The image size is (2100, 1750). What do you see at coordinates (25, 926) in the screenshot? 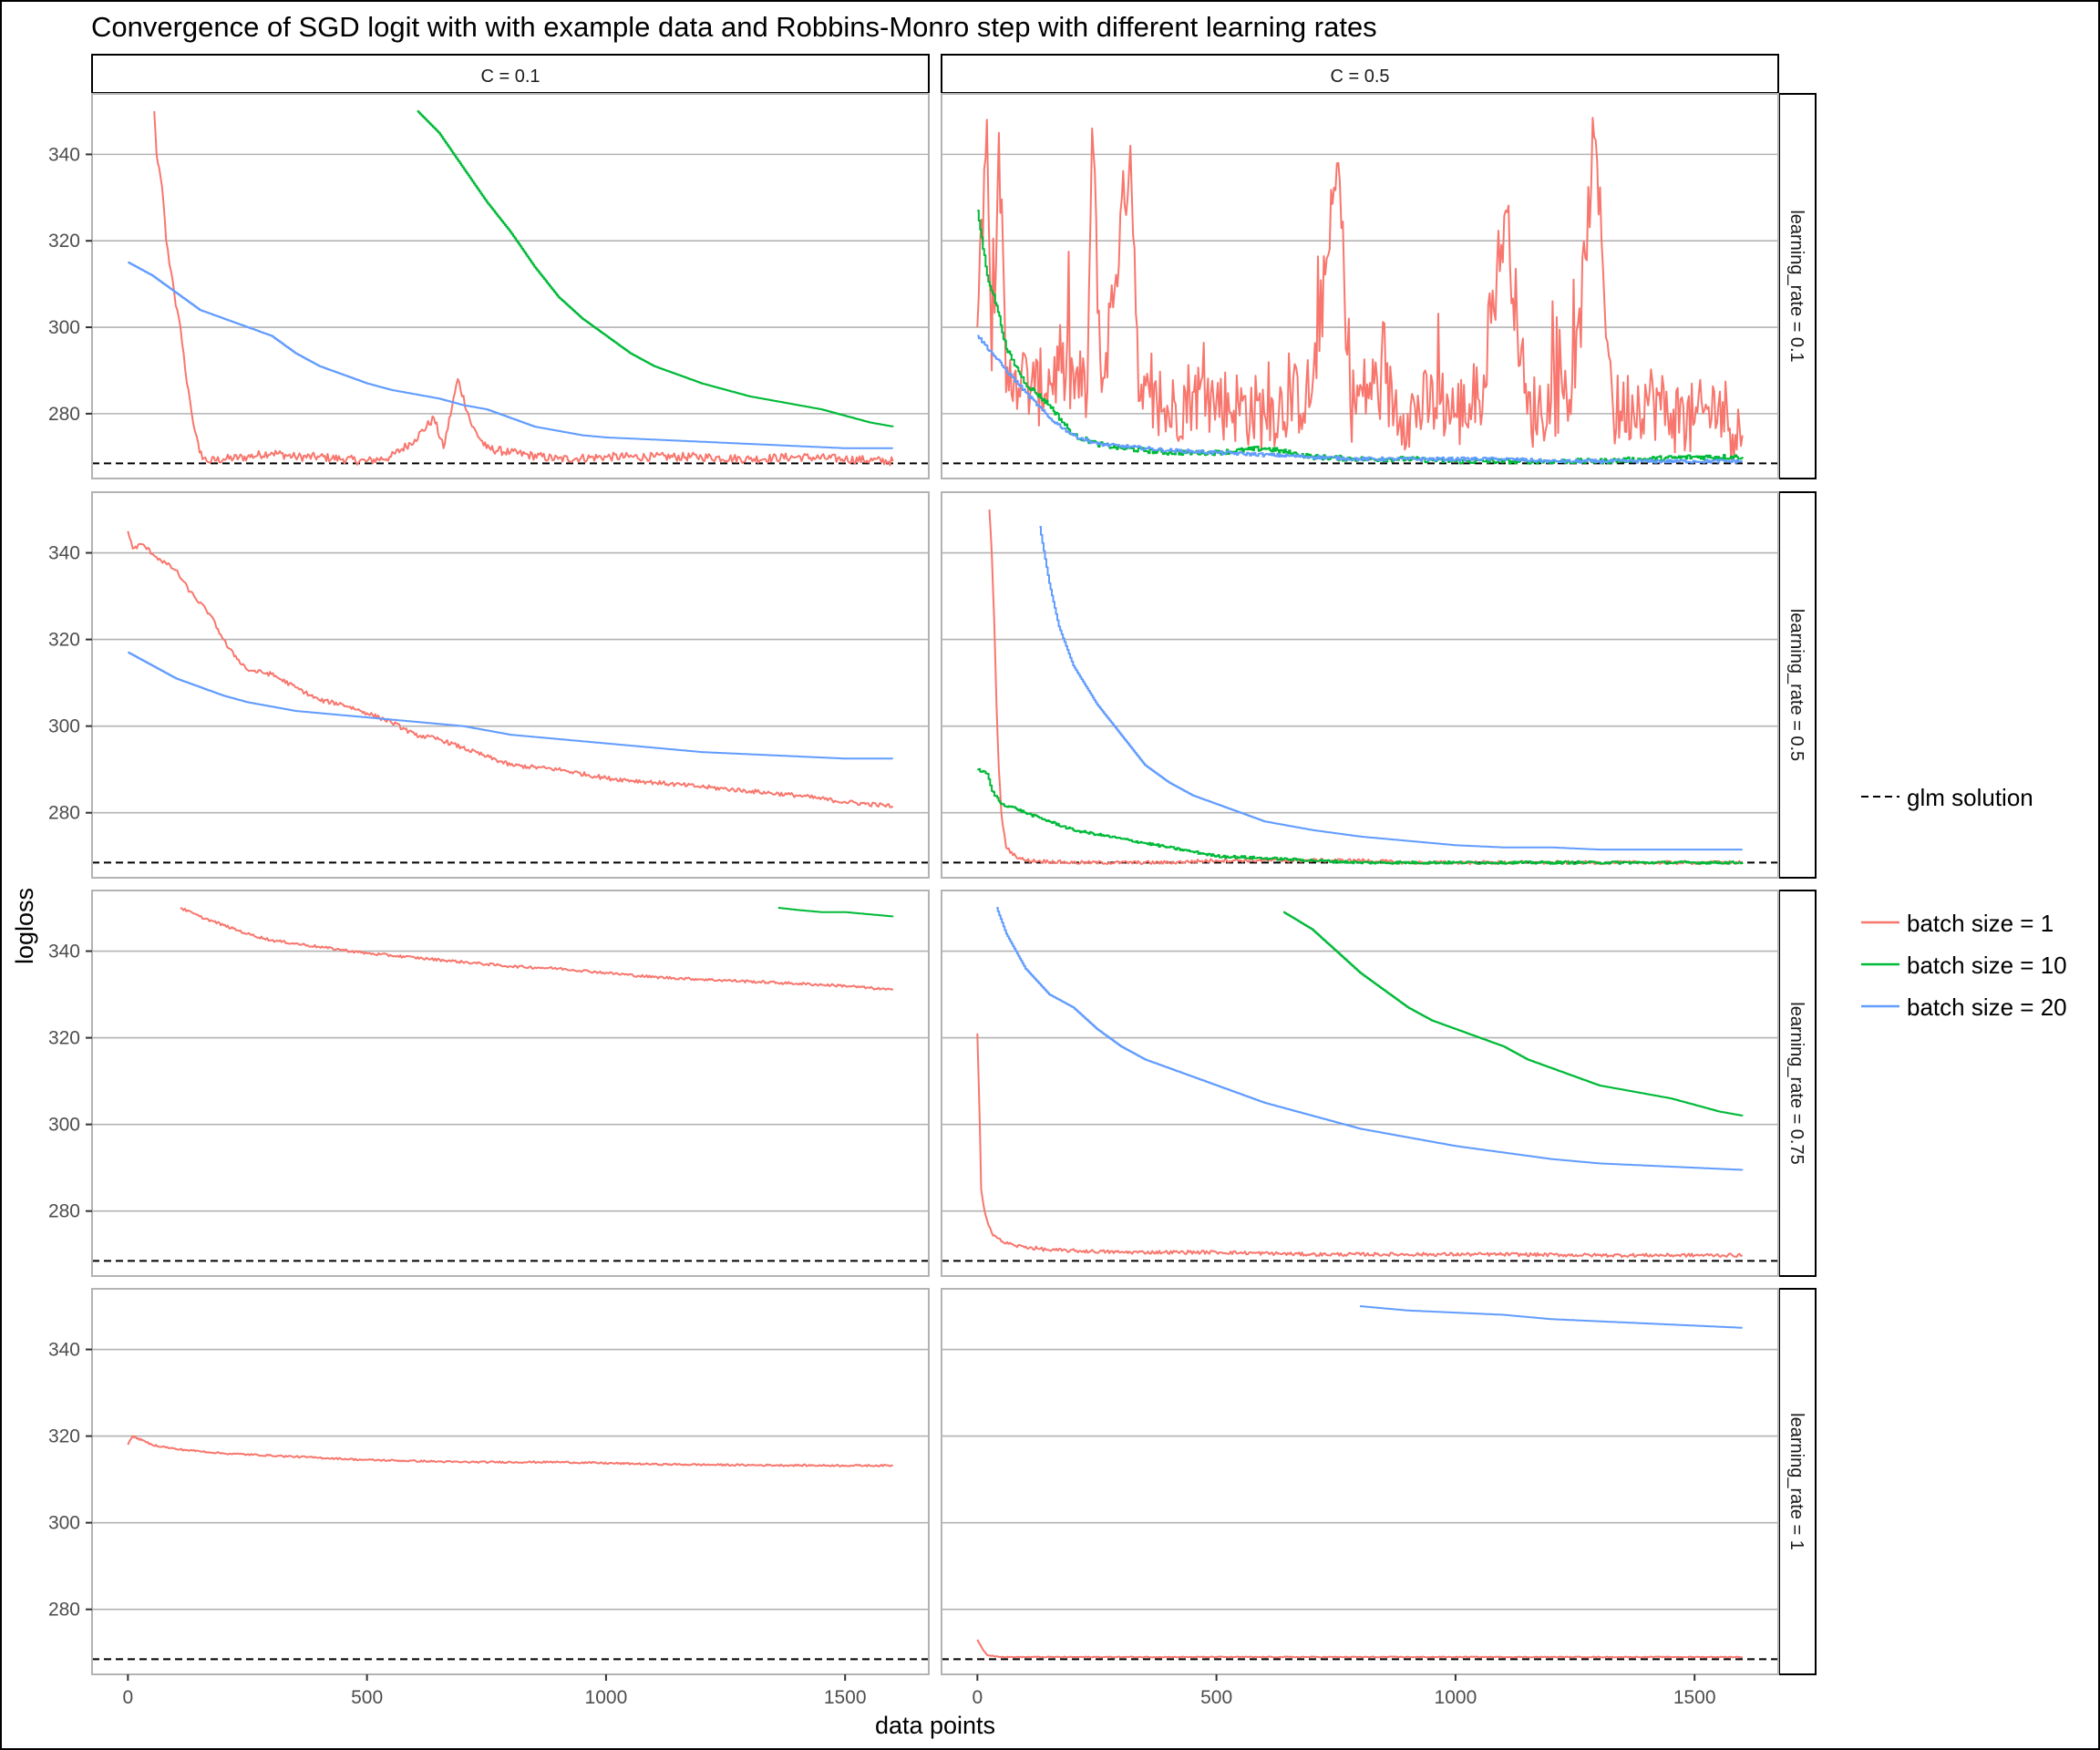
I see `y-axis-title: logloss` at bounding box center [25, 926].